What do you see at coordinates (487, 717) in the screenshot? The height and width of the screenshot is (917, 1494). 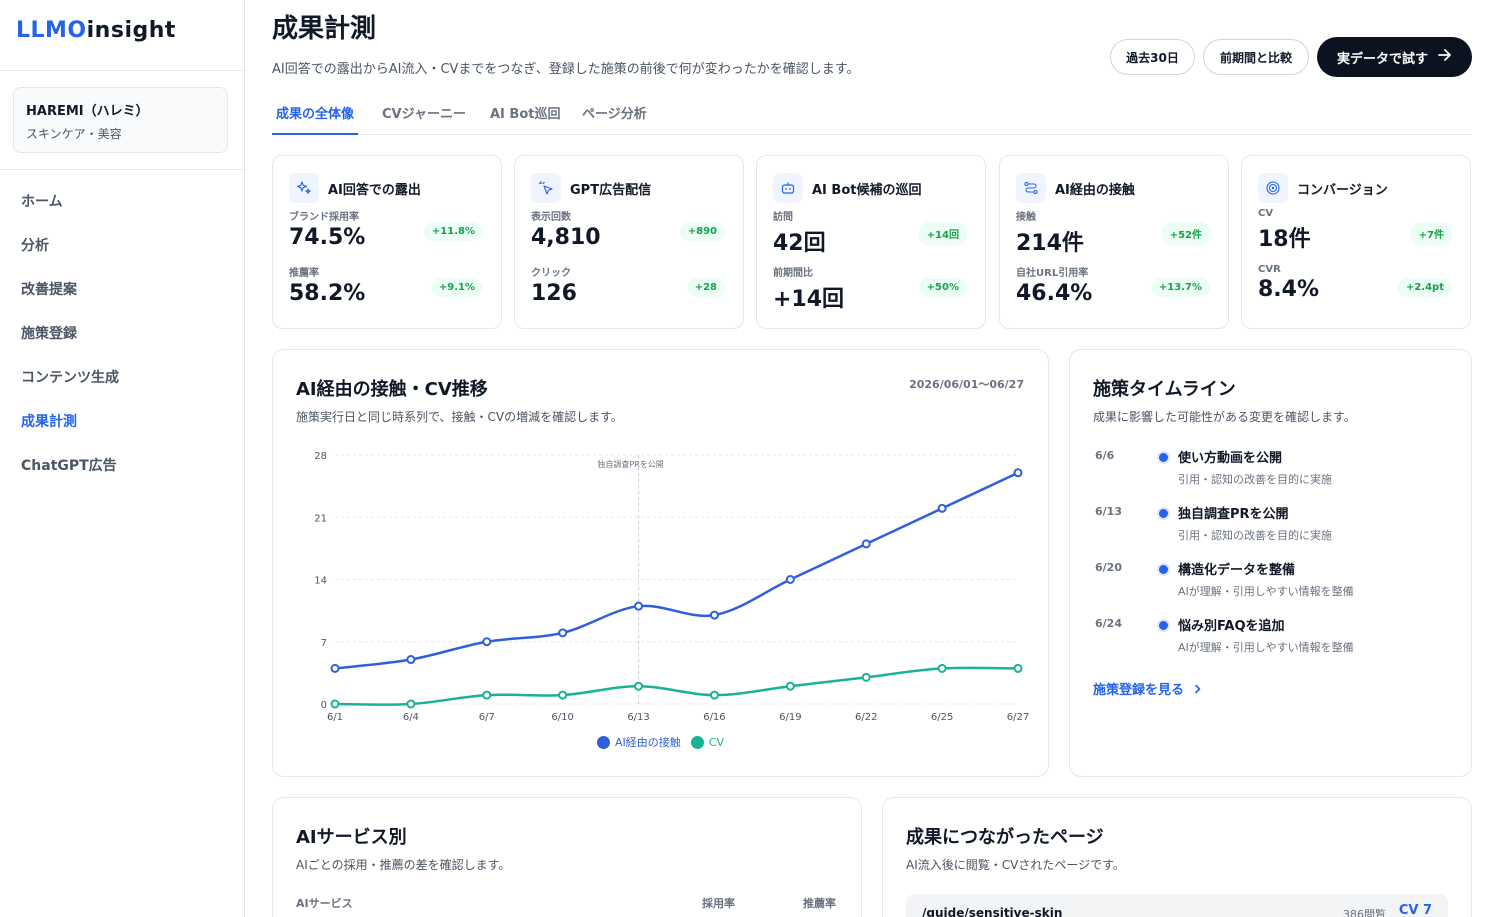 I see `x-tick-label: 6/7` at bounding box center [487, 717].